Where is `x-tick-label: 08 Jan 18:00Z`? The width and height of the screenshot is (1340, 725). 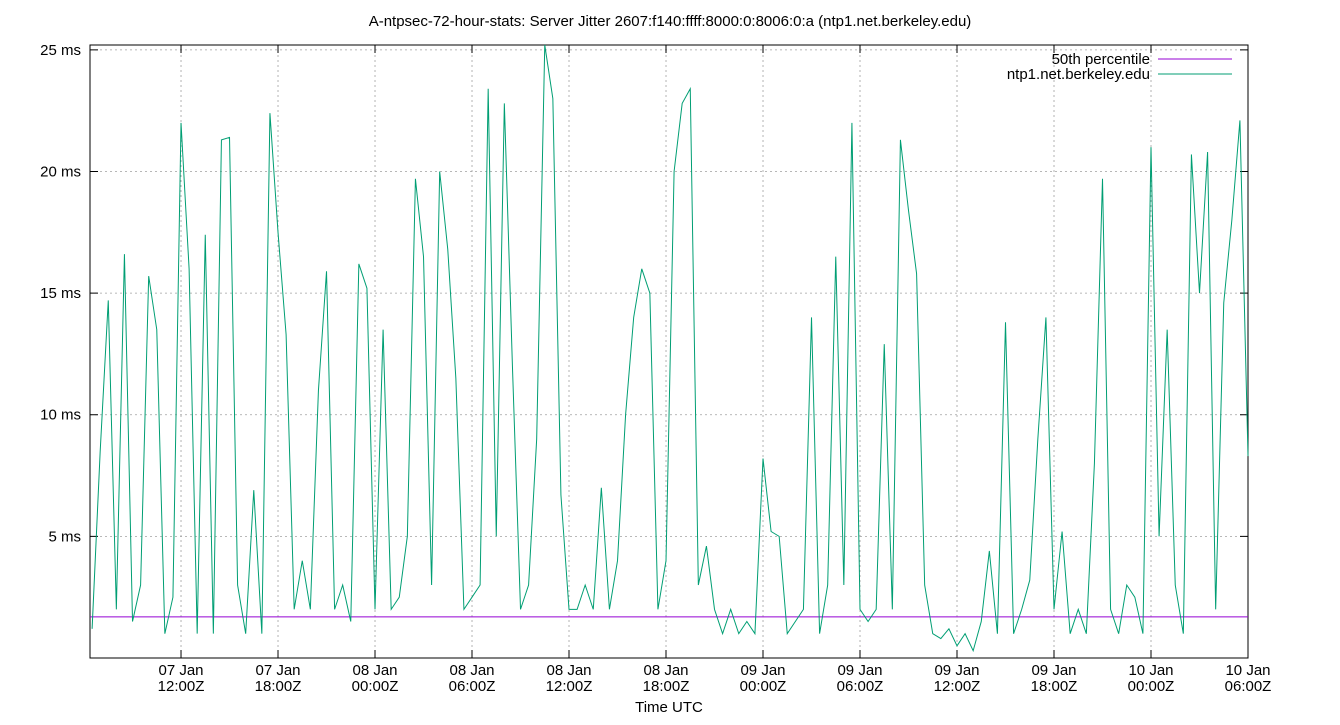 x-tick-label: 08 Jan 18:00Z is located at coordinates (666, 678).